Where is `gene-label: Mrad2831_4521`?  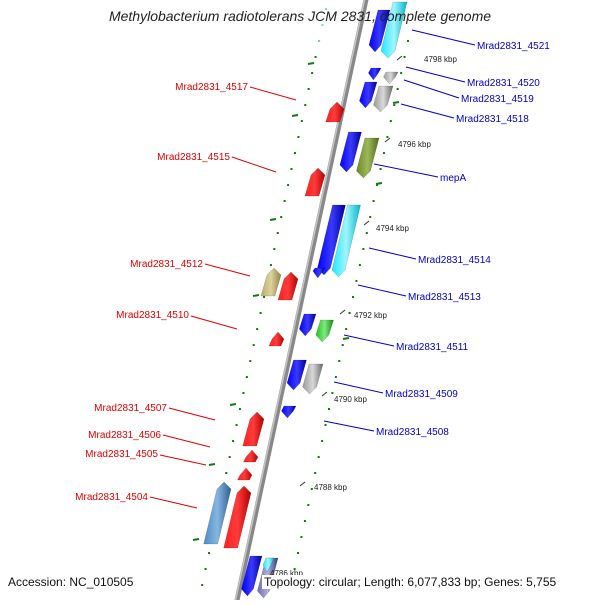
gene-label: Mrad2831_4521 is located at coordinates (513, 46).